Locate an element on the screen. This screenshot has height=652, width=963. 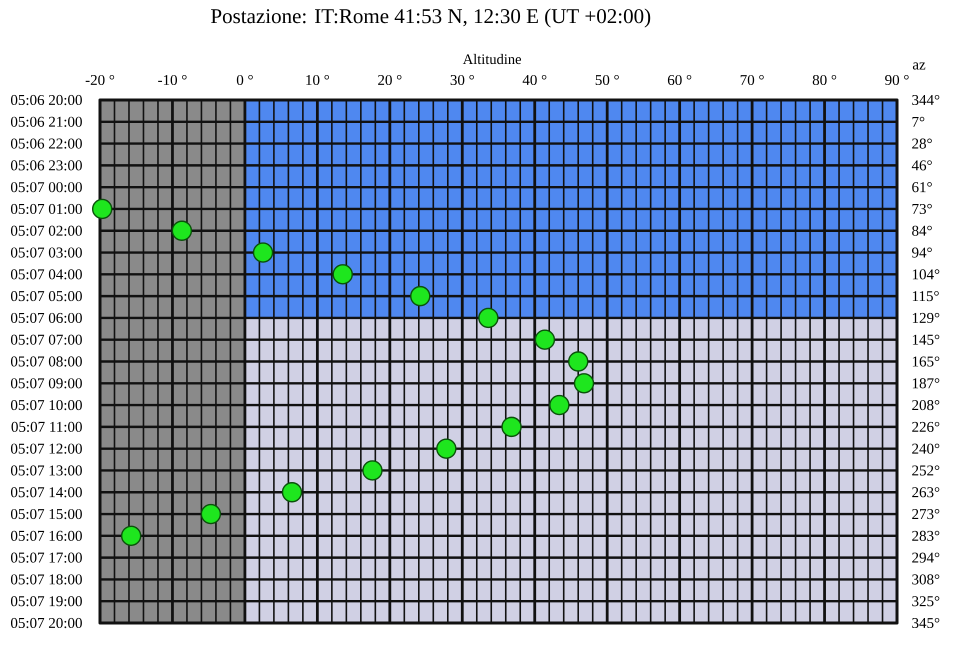
x-tick-label: 50 ° is located at coordinates (607, 80).